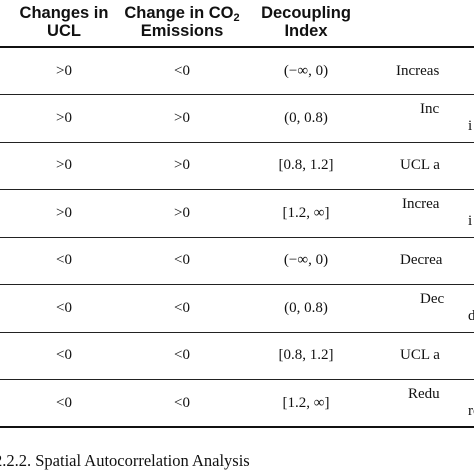 The width and height of the screenshot is (474, 474). What do you see at coordinates (421, 204) in the screenshot?
I see `decoupling-state-line: Increa` at bounding box center [421, 204].